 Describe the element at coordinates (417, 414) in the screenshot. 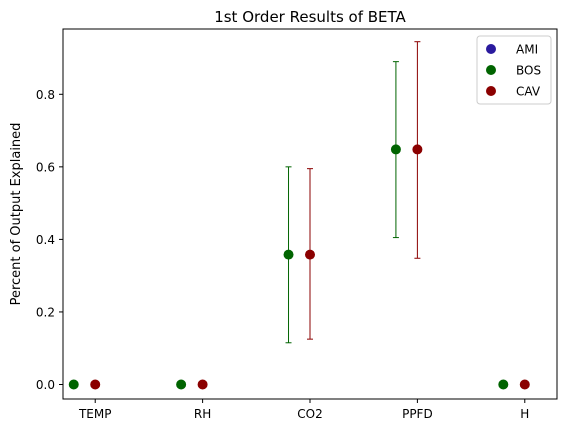

I see `x-tick-label: PPFD` at that location.